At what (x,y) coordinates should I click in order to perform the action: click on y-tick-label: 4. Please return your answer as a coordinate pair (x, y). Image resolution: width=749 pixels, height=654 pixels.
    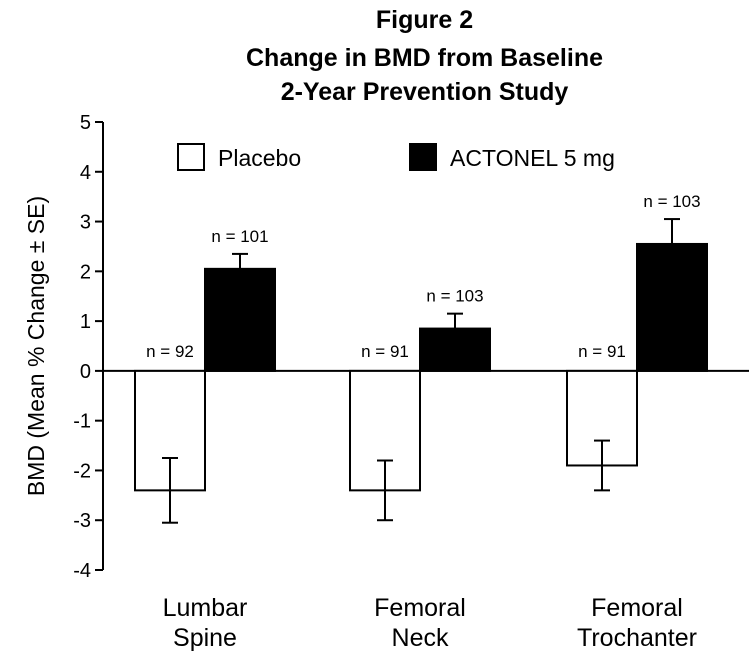
    Looking at the image, I should click on (85, 173).